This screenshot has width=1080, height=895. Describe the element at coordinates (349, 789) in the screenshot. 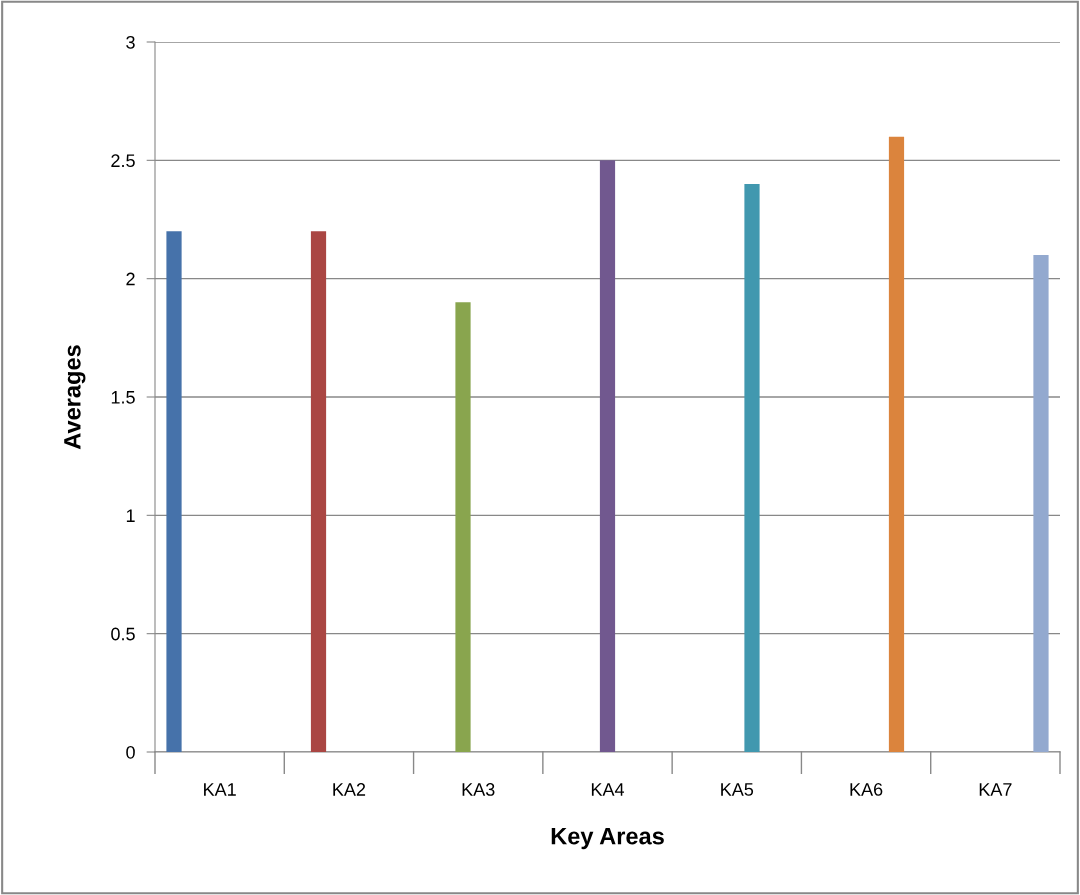

I see `x-tick-label: KA2` at that location.